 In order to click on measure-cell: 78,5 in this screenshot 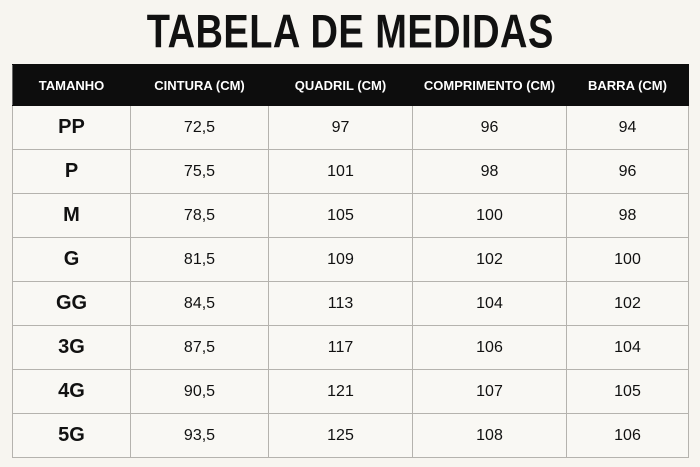, I will do `click(199, 215)`.